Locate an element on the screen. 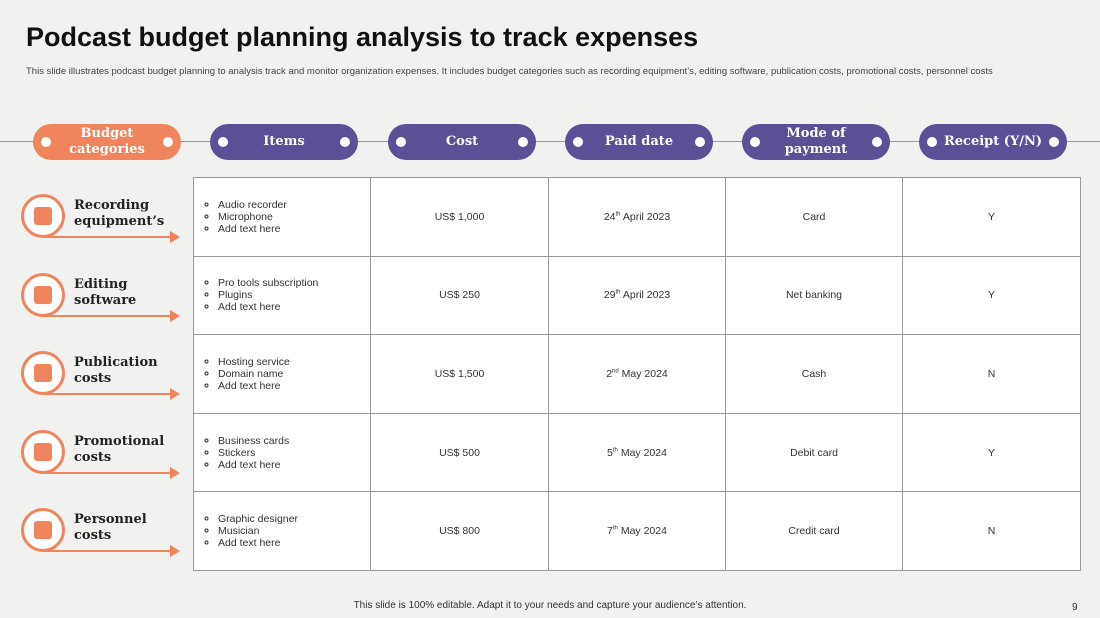 Image resolution: width=1100 pixels, height=618 pixels. table-cell: Business cardsStickersAdd text here is located at coordinates (282, 452).